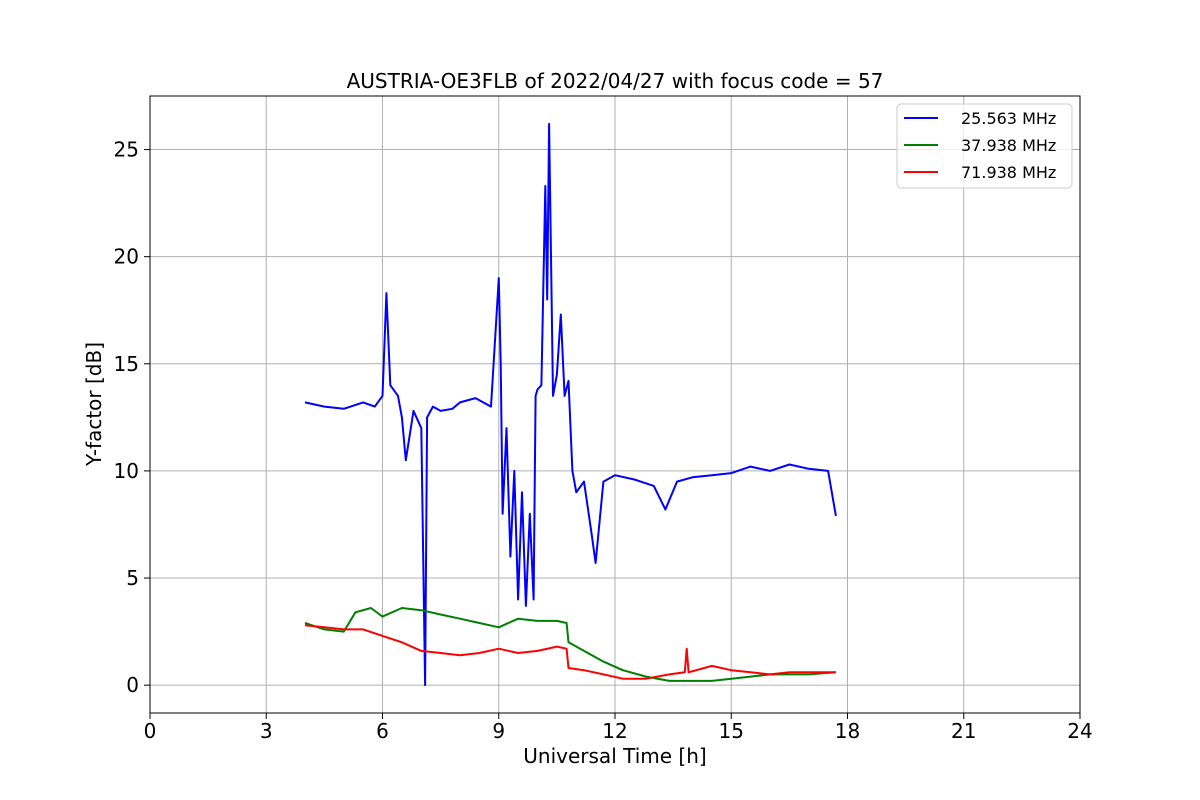 This screenshot has width=1200, height=800. What do you see at coordinates (1079, 731) in the screenshot?
I see `x-tick-label: 24` at bounding box center [1079, 731].